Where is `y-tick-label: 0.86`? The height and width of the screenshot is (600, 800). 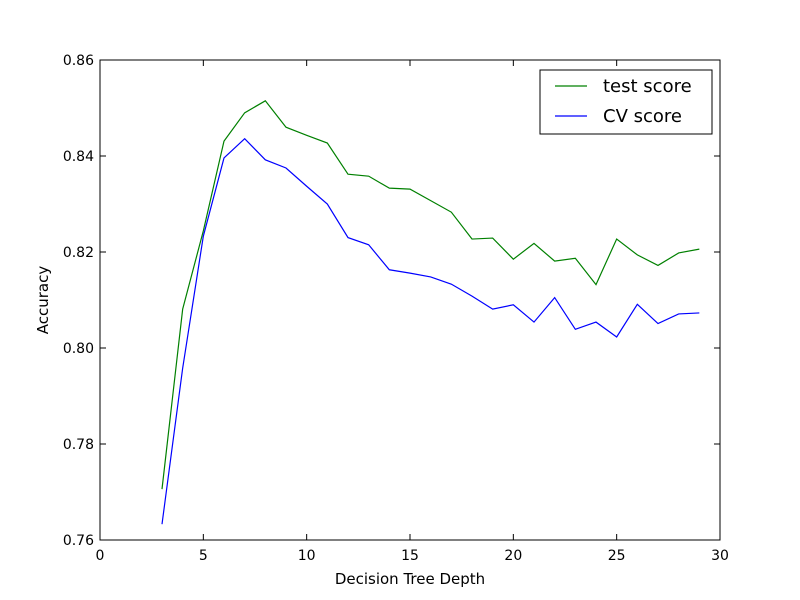 y-tick-label: 0.86 is located at coordinates (78, 61).